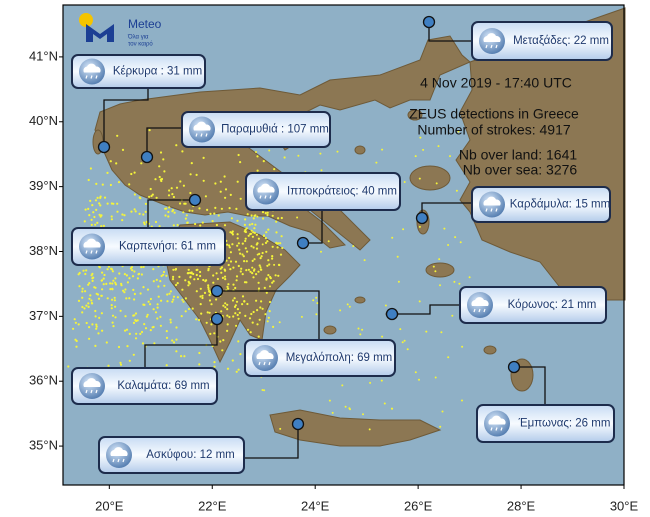 The width and height of the screenshot is (650, 517). I want to click on y-tick-label: 39°N, so click(43, 185).